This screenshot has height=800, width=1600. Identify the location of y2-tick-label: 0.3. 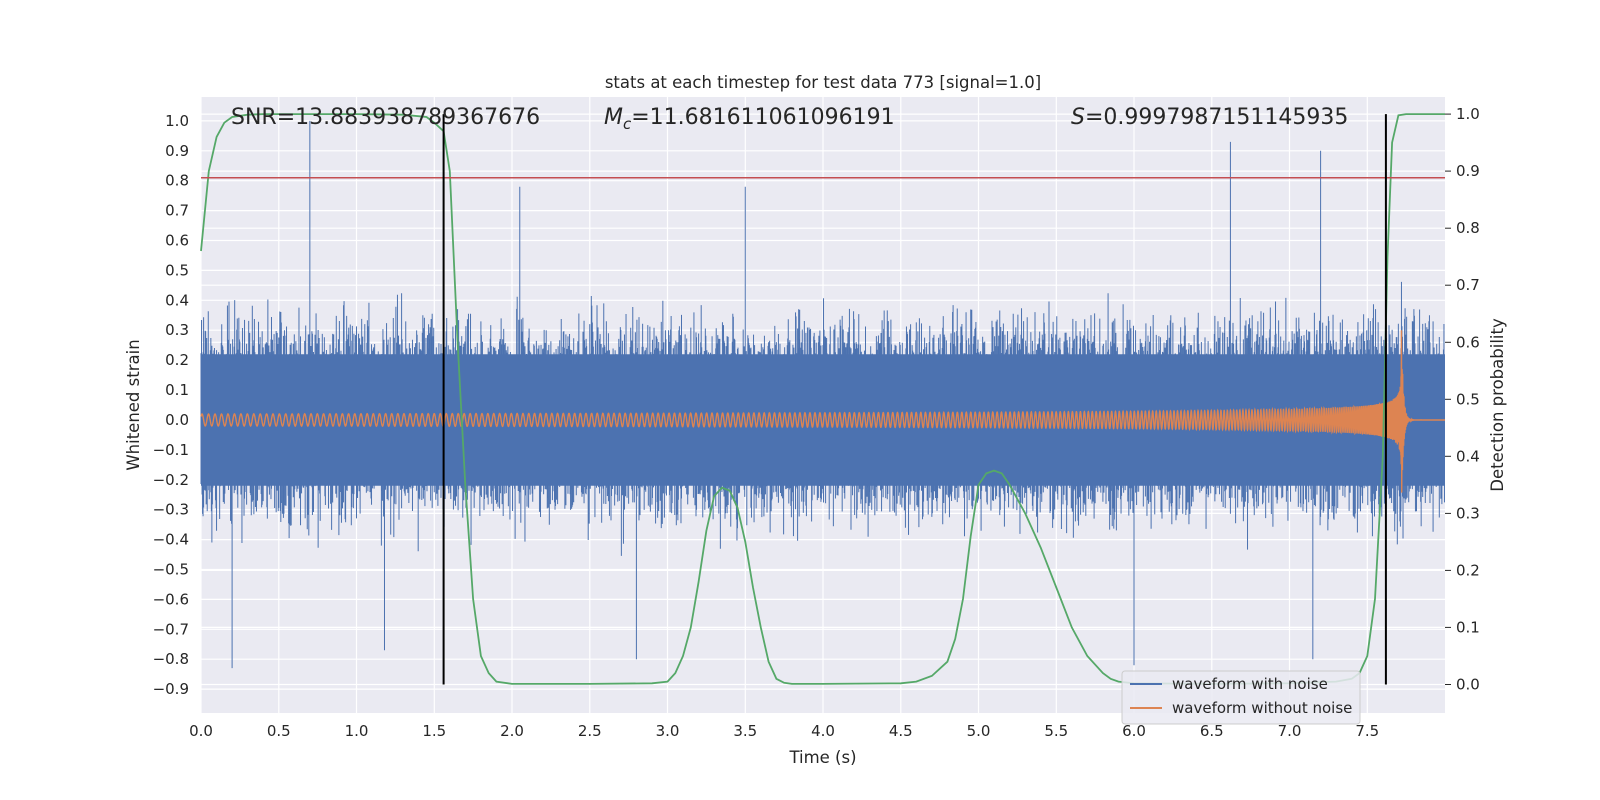
(1468, 513).